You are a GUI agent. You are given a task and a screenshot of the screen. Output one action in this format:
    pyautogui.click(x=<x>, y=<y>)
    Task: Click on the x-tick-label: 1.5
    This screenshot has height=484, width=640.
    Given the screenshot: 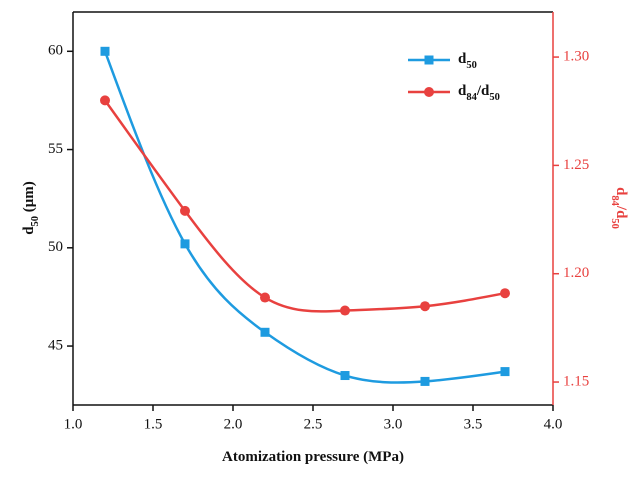 What is the action you would take?
    pyautogui.click(x=153, y=424)
    